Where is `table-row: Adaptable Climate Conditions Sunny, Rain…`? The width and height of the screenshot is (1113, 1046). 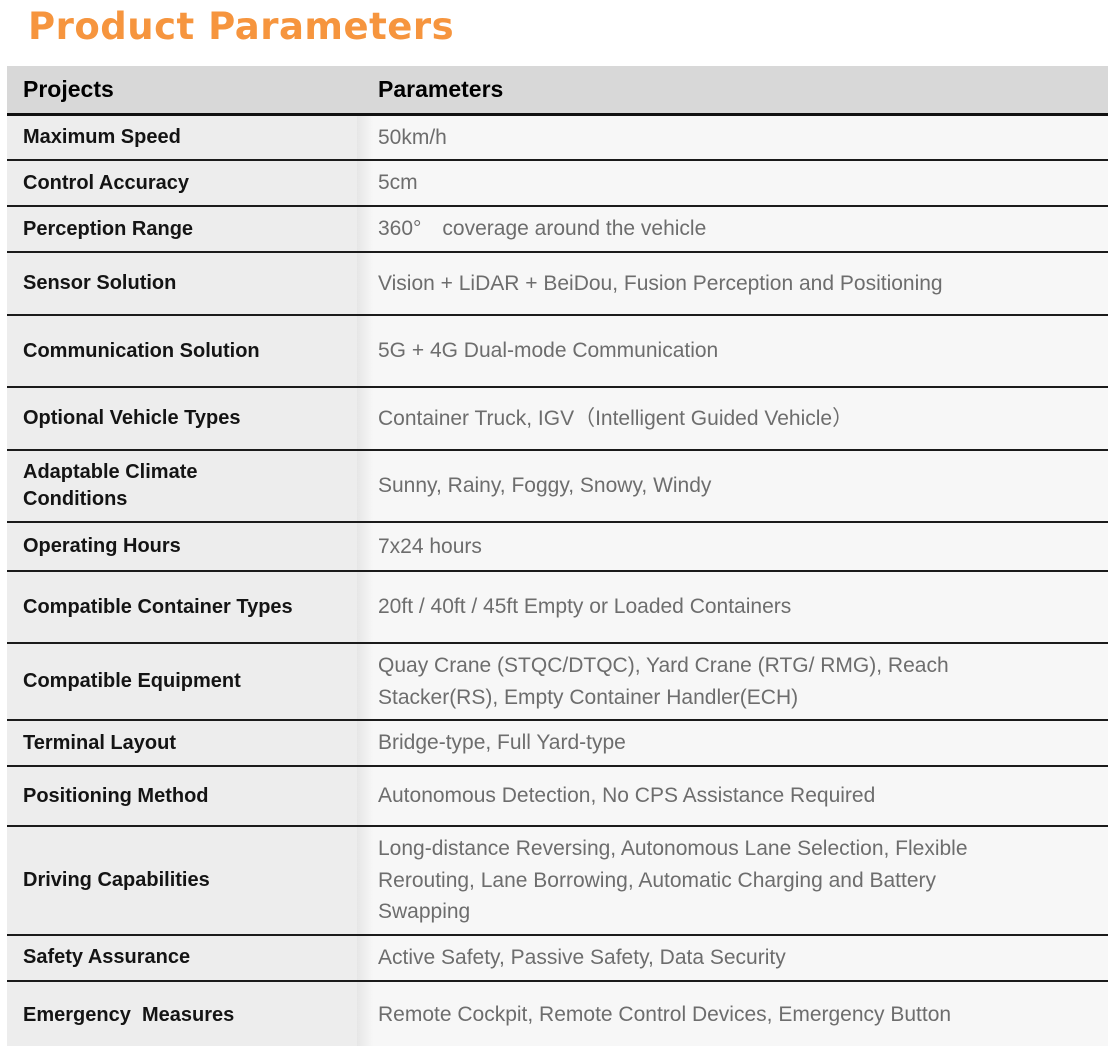 table-row: Adaptable Climate Conditions Sunny, Rain… is located at coordinates (557, 487).